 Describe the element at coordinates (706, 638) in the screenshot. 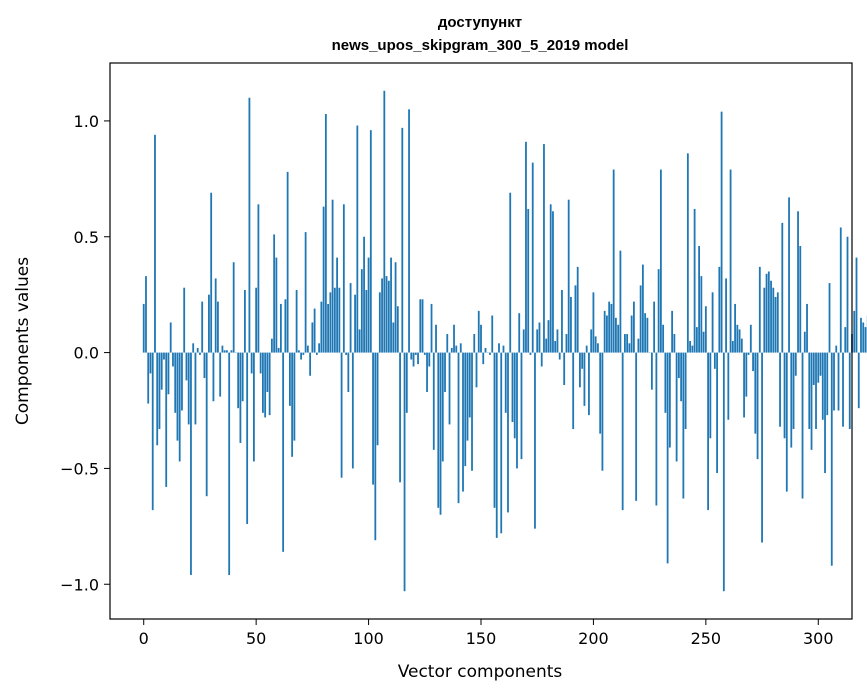

I see `x-tick-label: 250` at that location.